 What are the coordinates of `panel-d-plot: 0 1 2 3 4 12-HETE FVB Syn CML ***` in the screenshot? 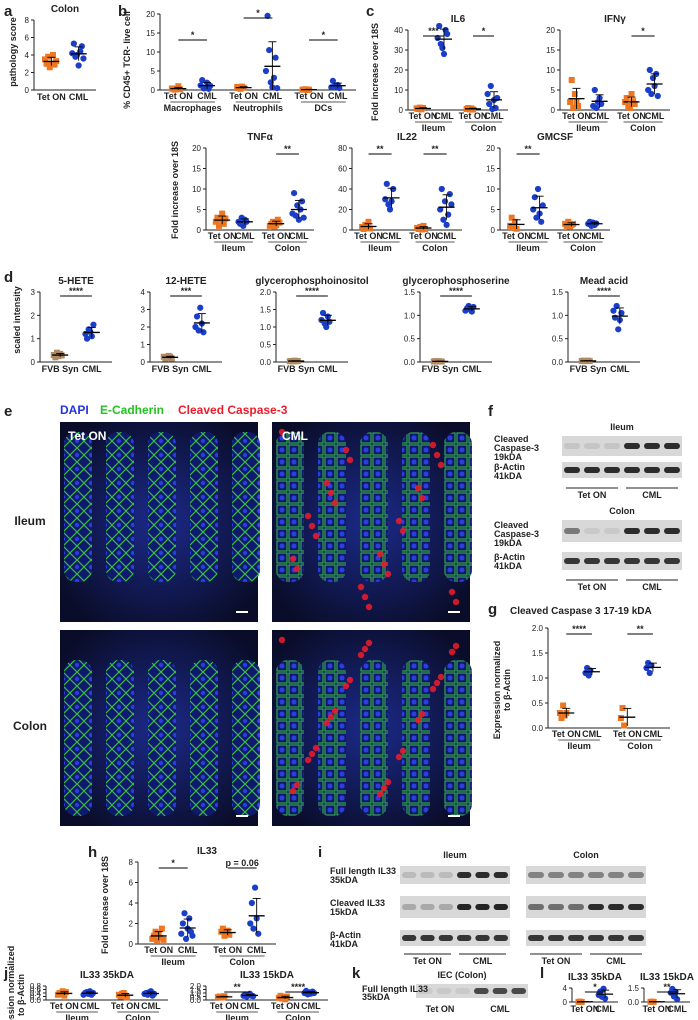 It's located at (181, 325).